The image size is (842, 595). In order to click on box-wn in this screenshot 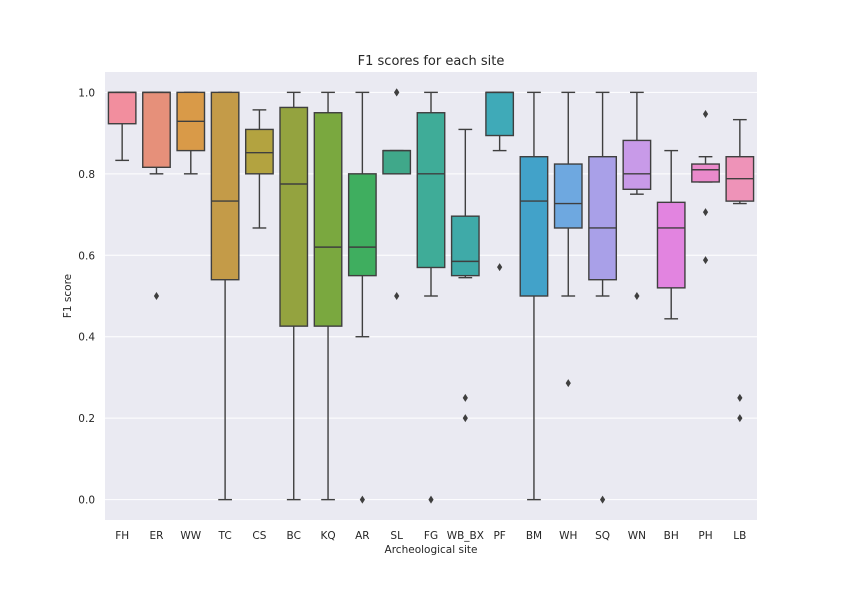, I will do `click(637, 195)`.